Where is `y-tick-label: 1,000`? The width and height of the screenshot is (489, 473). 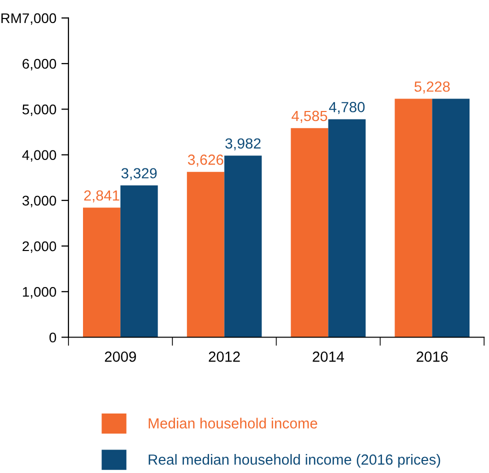
y-tick-label: 1,000 is located at coordinates (39, 292).